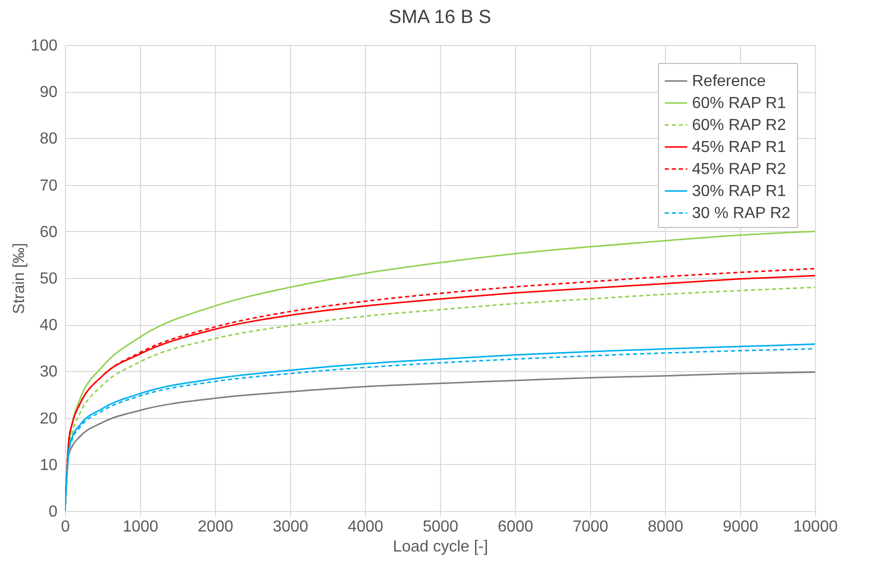 Image resolution: width=872 pixels, height=567 pixels. Describe the element at coordinates (516, 527) in the screenshot. I see `x-tick-label: 6000` at that location.